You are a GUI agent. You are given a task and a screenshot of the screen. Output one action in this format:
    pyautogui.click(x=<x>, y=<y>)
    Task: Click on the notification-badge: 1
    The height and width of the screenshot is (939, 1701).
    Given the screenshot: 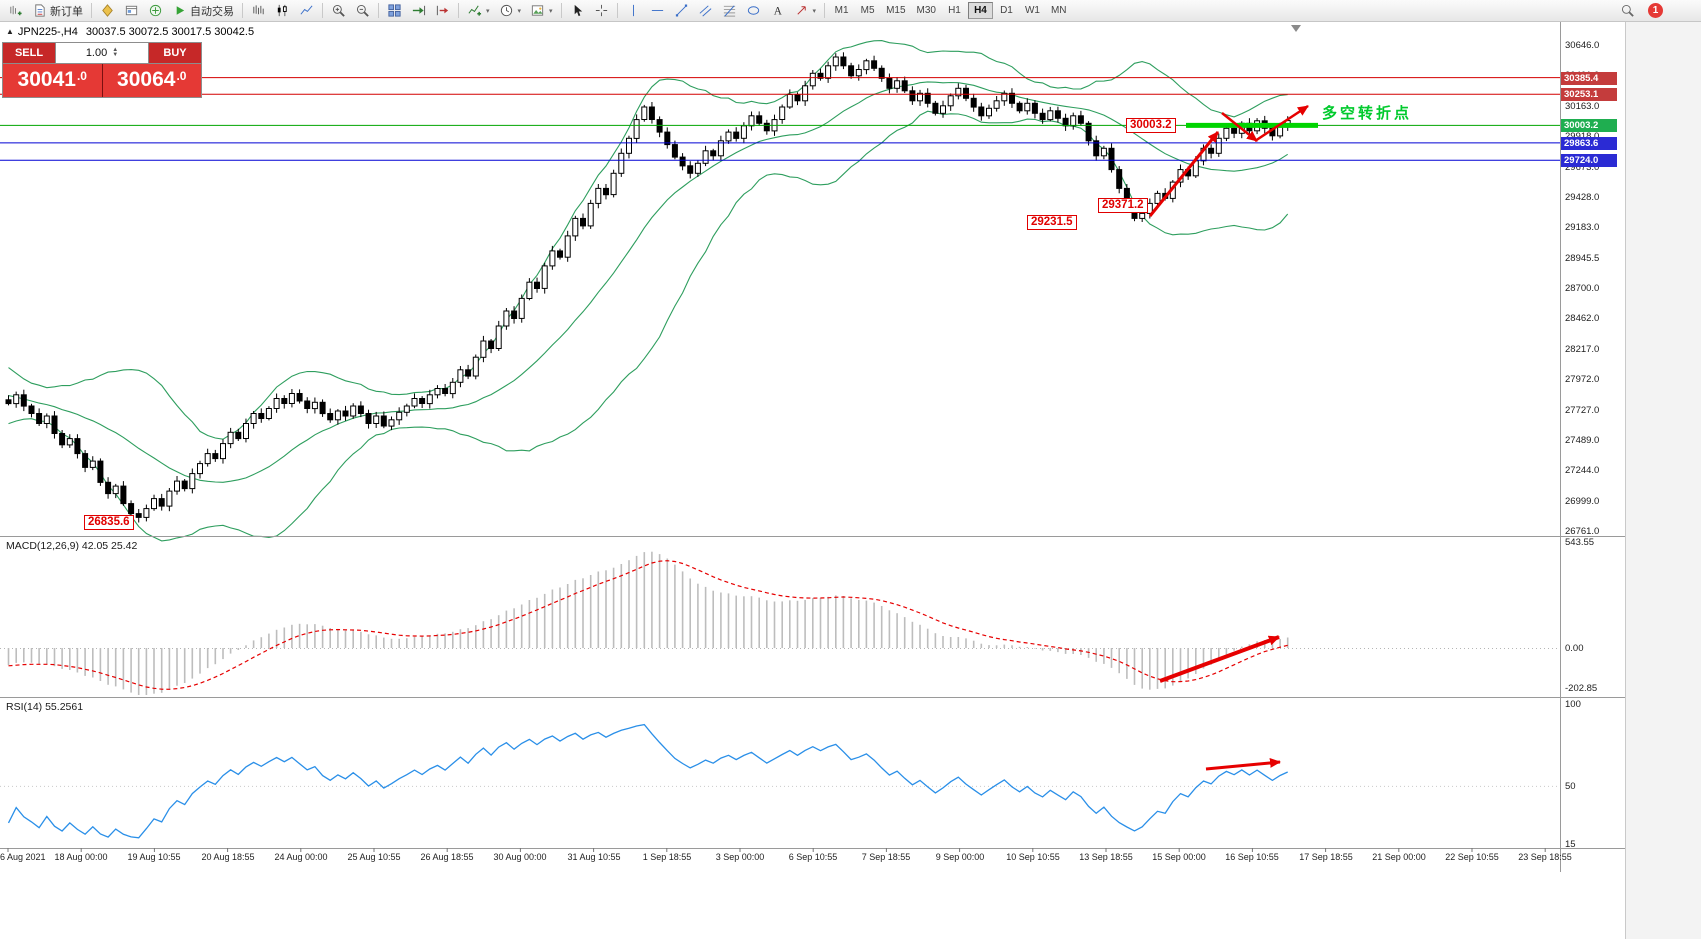 What is the action you would take?
    pyautogui.click(x=1655, y=10)
    